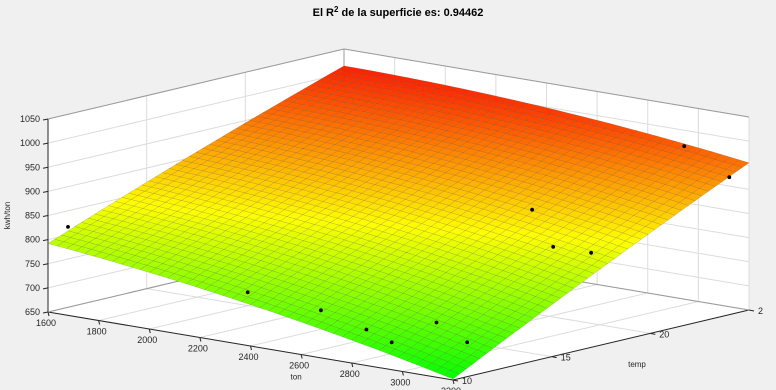  I want to click on z-tick-label: 1050, so click(30, 119).